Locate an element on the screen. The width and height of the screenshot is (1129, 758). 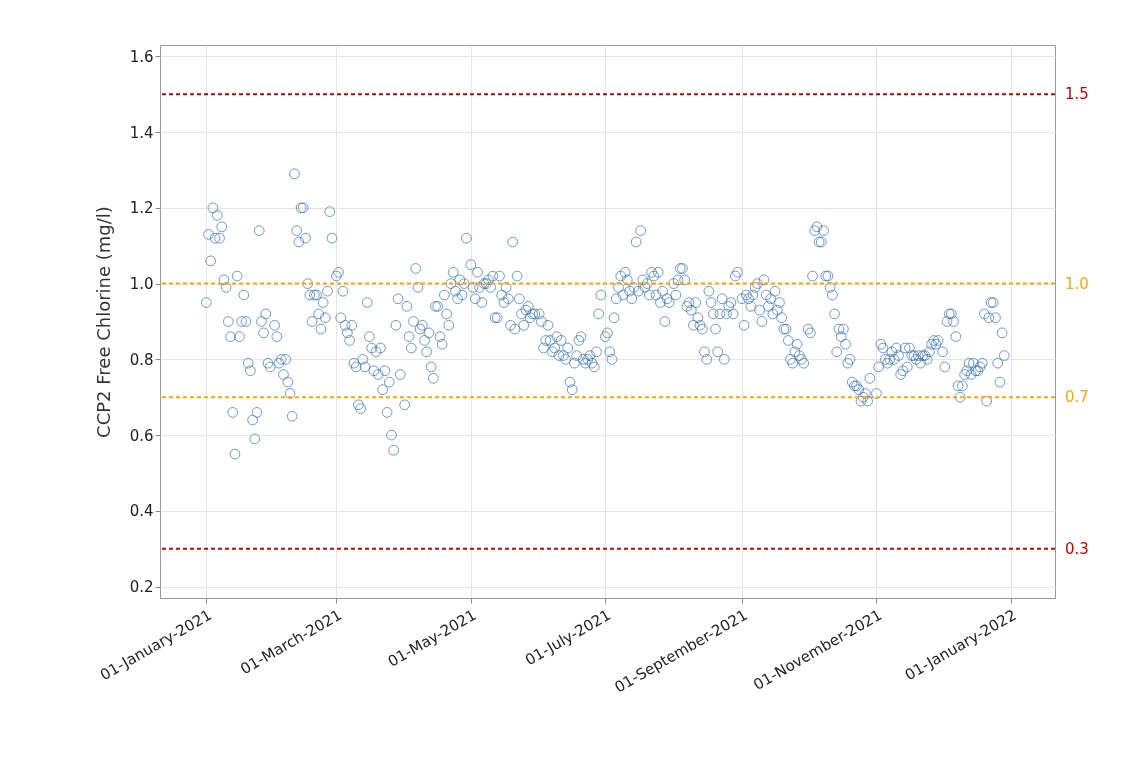
y-tick-label: 1.0 is located at coordinates (141, 284).